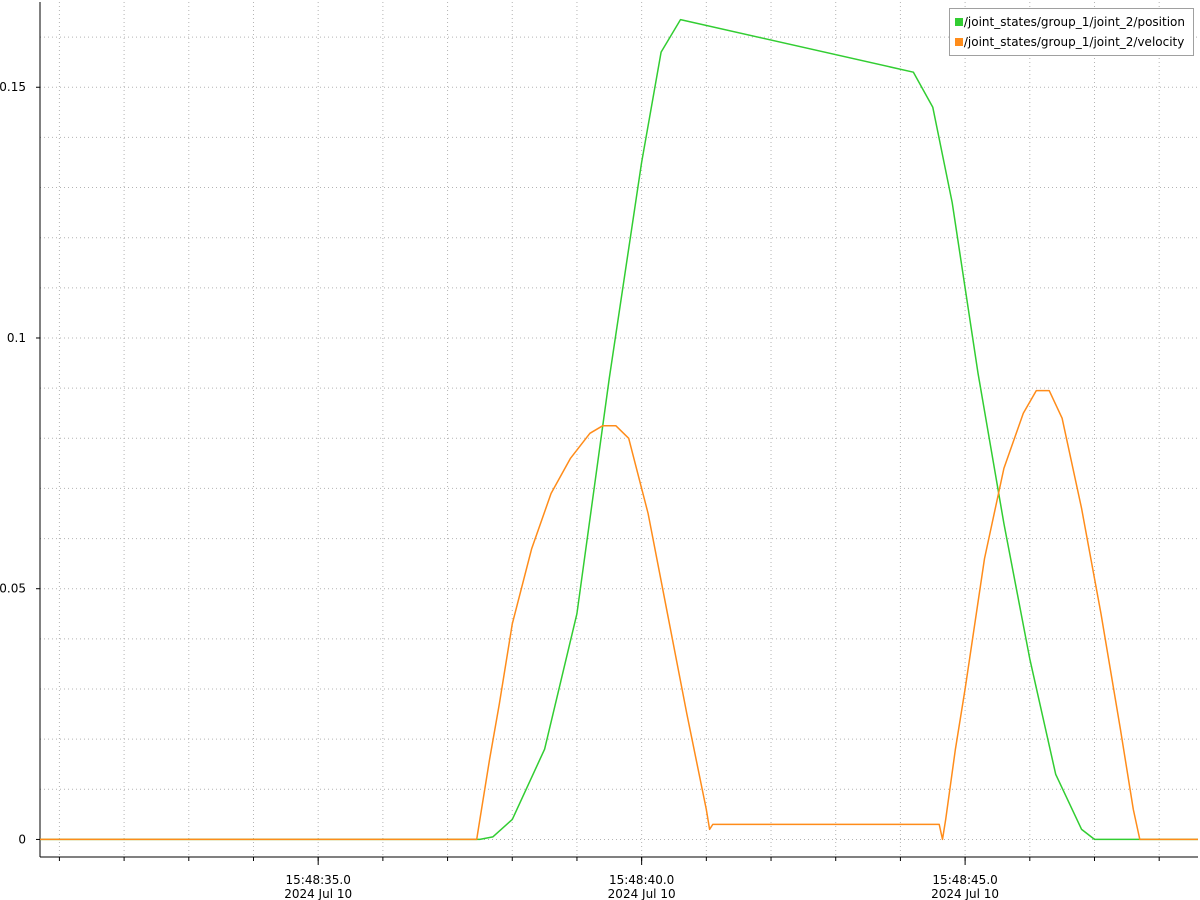 The image size is (1200, 900). I want to click on legend-swatch-velocity, so click(958, 42).